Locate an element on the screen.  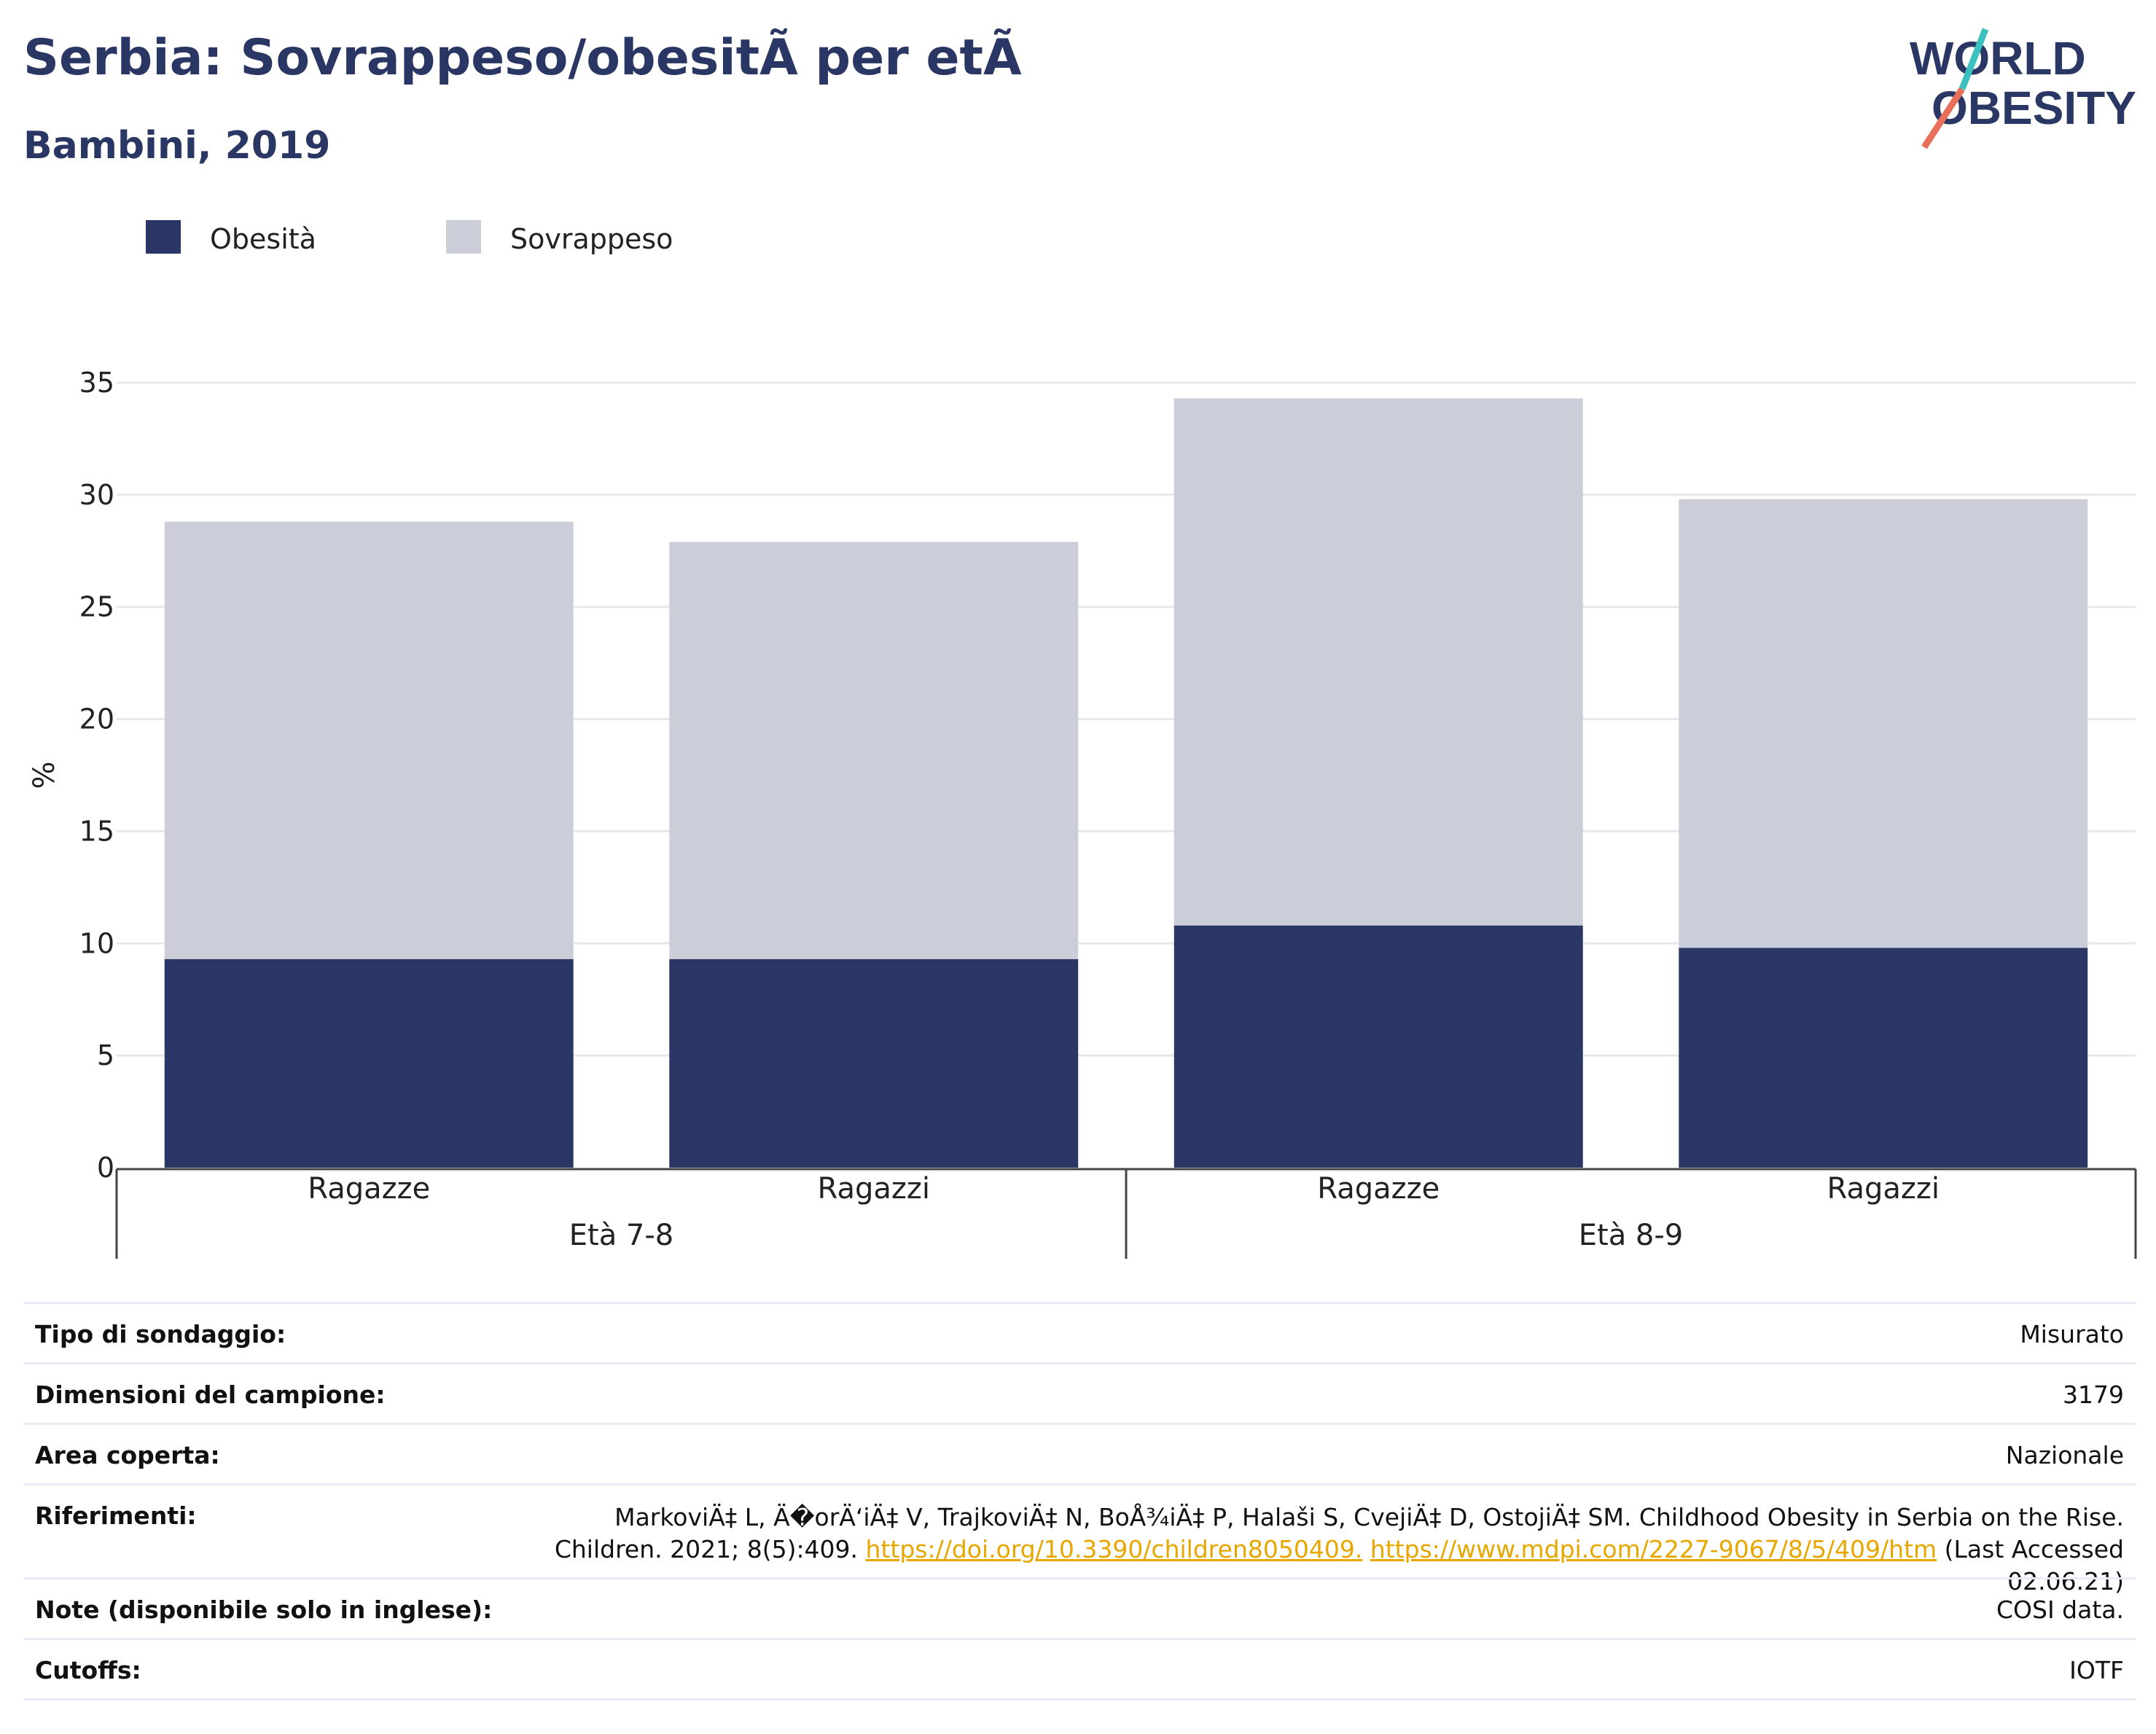
legend-swatch-obesita is located at coordinates (163, 237).